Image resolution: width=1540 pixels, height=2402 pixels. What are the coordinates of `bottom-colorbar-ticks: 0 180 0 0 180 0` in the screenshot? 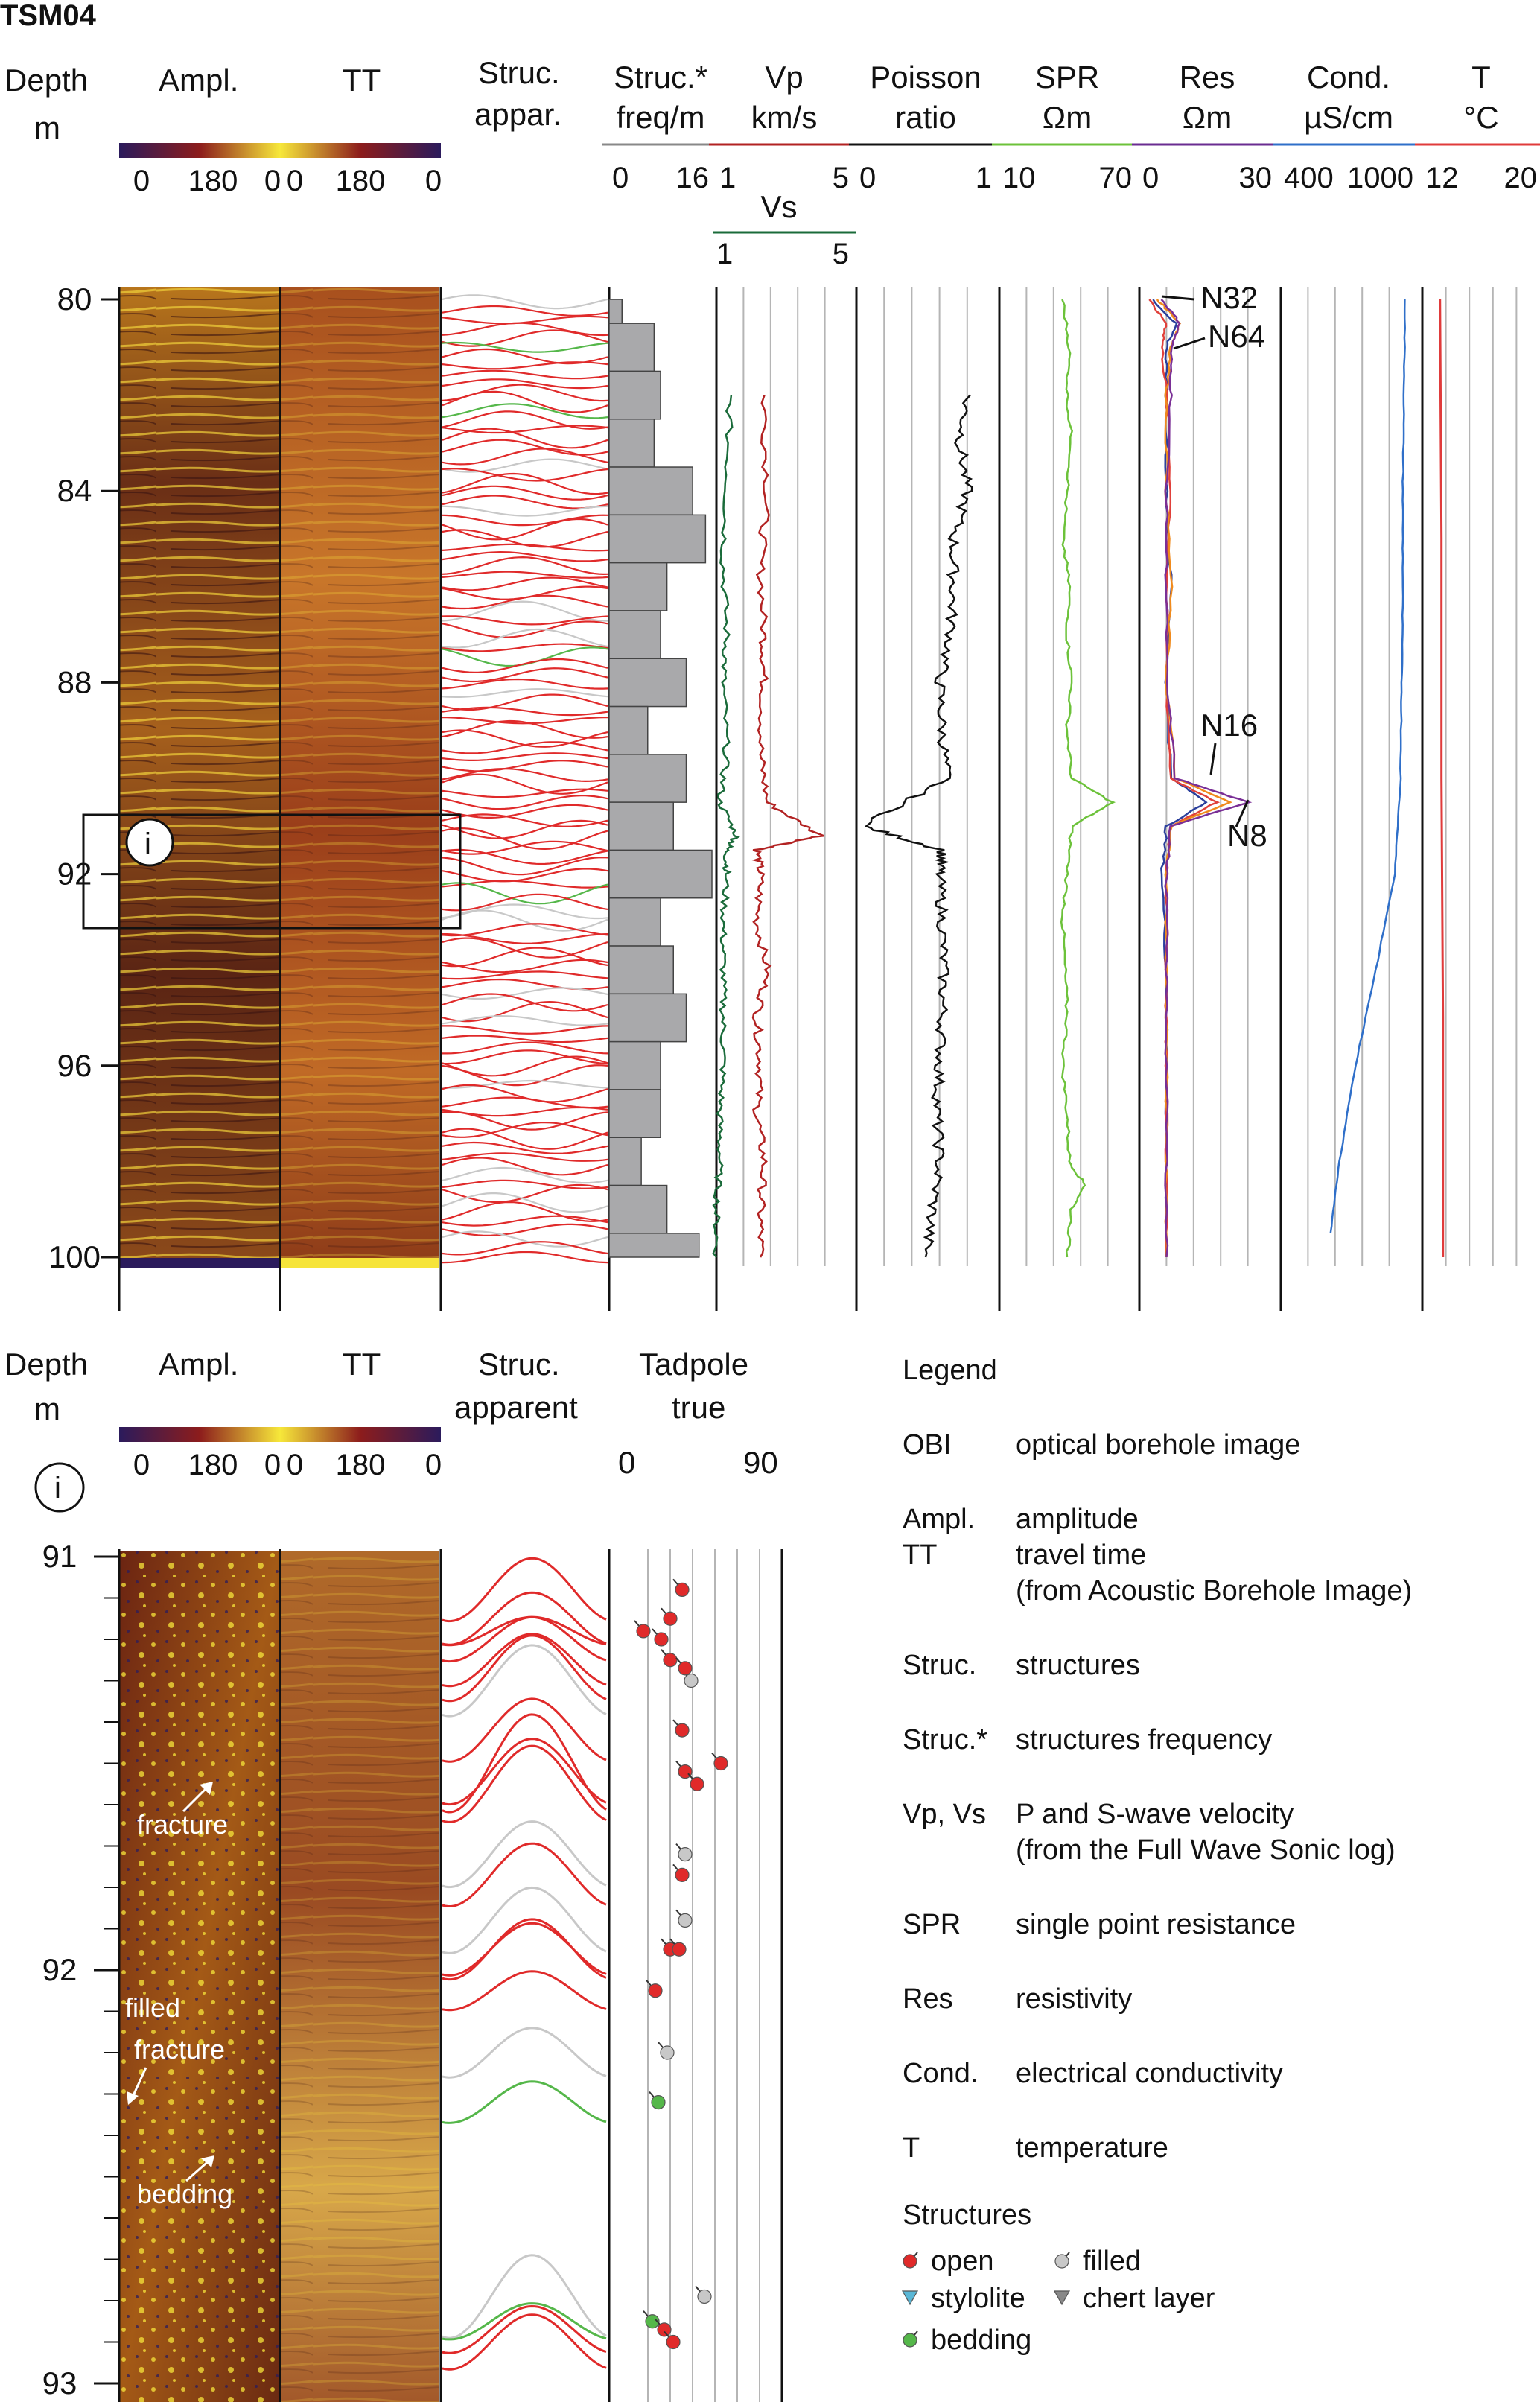 It's located at (287, 1465).